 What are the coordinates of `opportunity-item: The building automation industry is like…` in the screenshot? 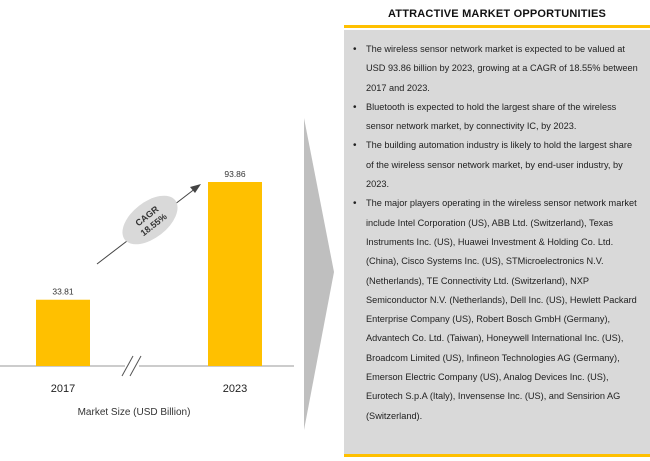 It's located at (497, 165).